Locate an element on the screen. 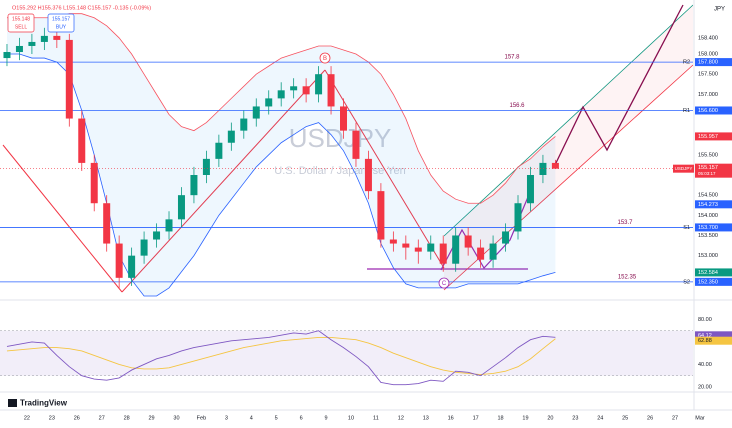 This screenshot has width=732, height=428. x-tick-label: 28 is located at coordinates (127, 418).